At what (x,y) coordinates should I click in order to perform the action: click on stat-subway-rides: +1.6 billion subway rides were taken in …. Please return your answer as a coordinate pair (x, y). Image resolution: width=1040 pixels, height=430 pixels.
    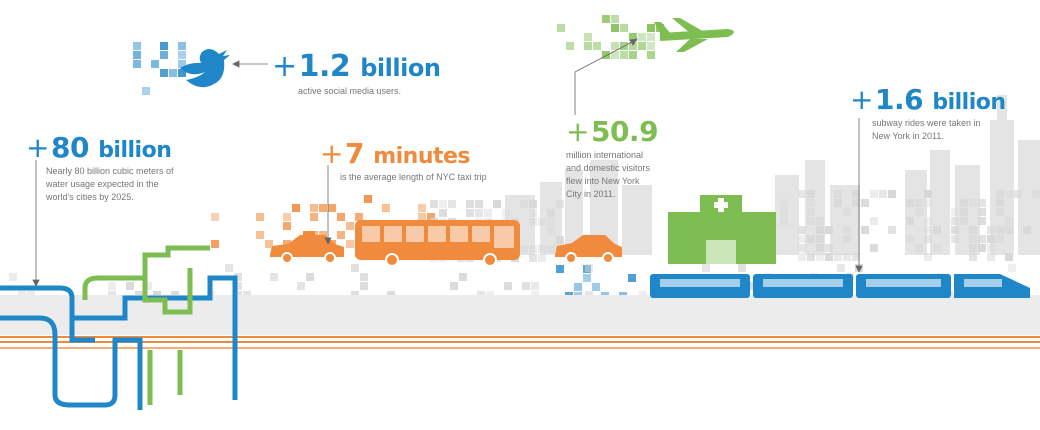
    Looking at the image, I should click on (928, 114).